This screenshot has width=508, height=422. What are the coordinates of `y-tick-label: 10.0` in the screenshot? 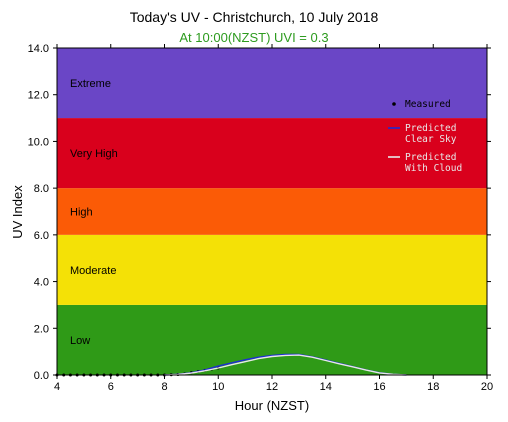 It's located at (38, 142).